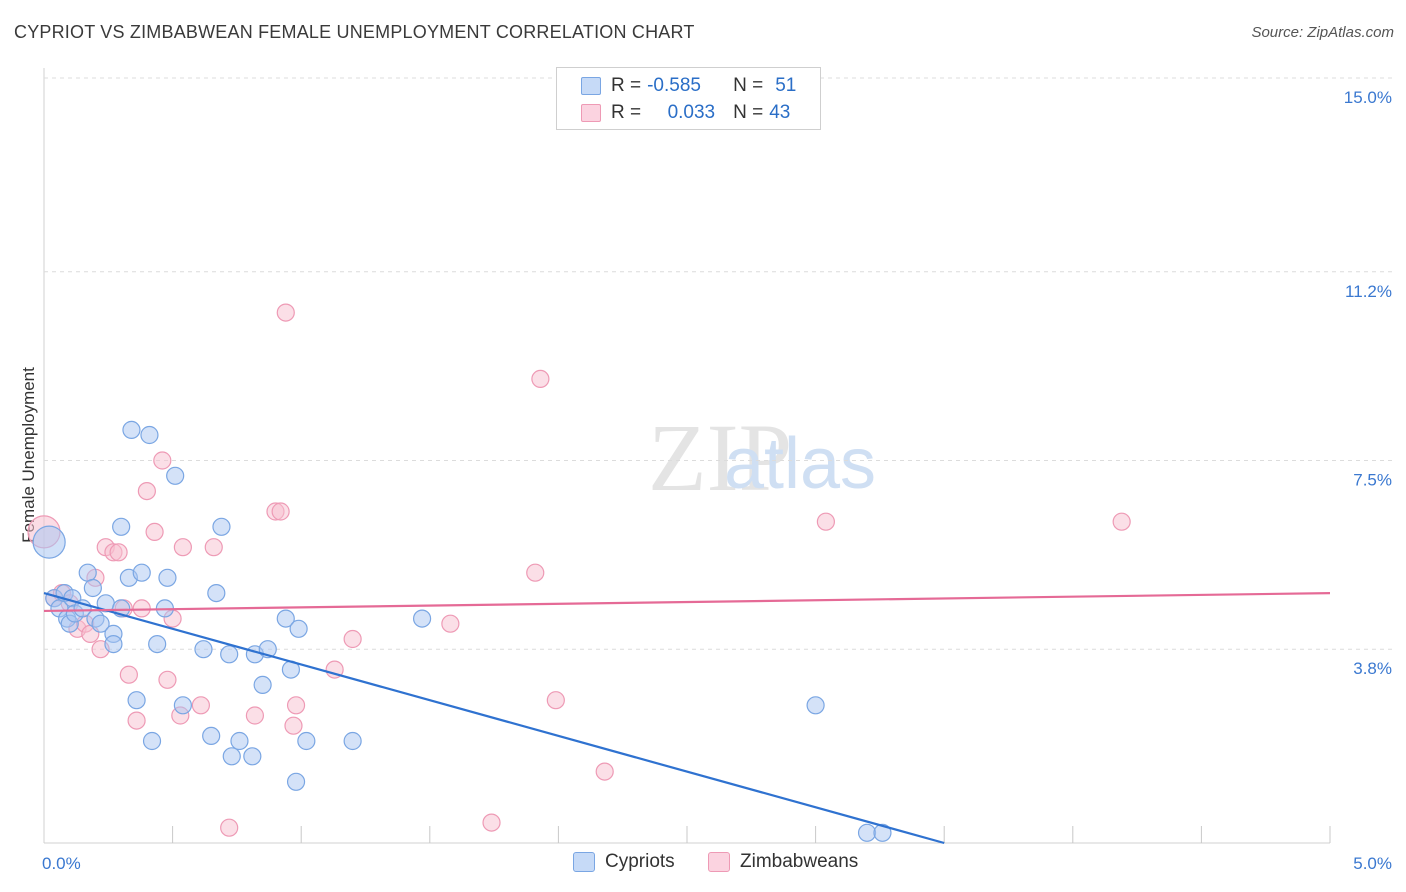 Image resolution: width=1406 pixels, height=892 pixels. I want to click on legend-swatch-cypriots, so click(584, 862).